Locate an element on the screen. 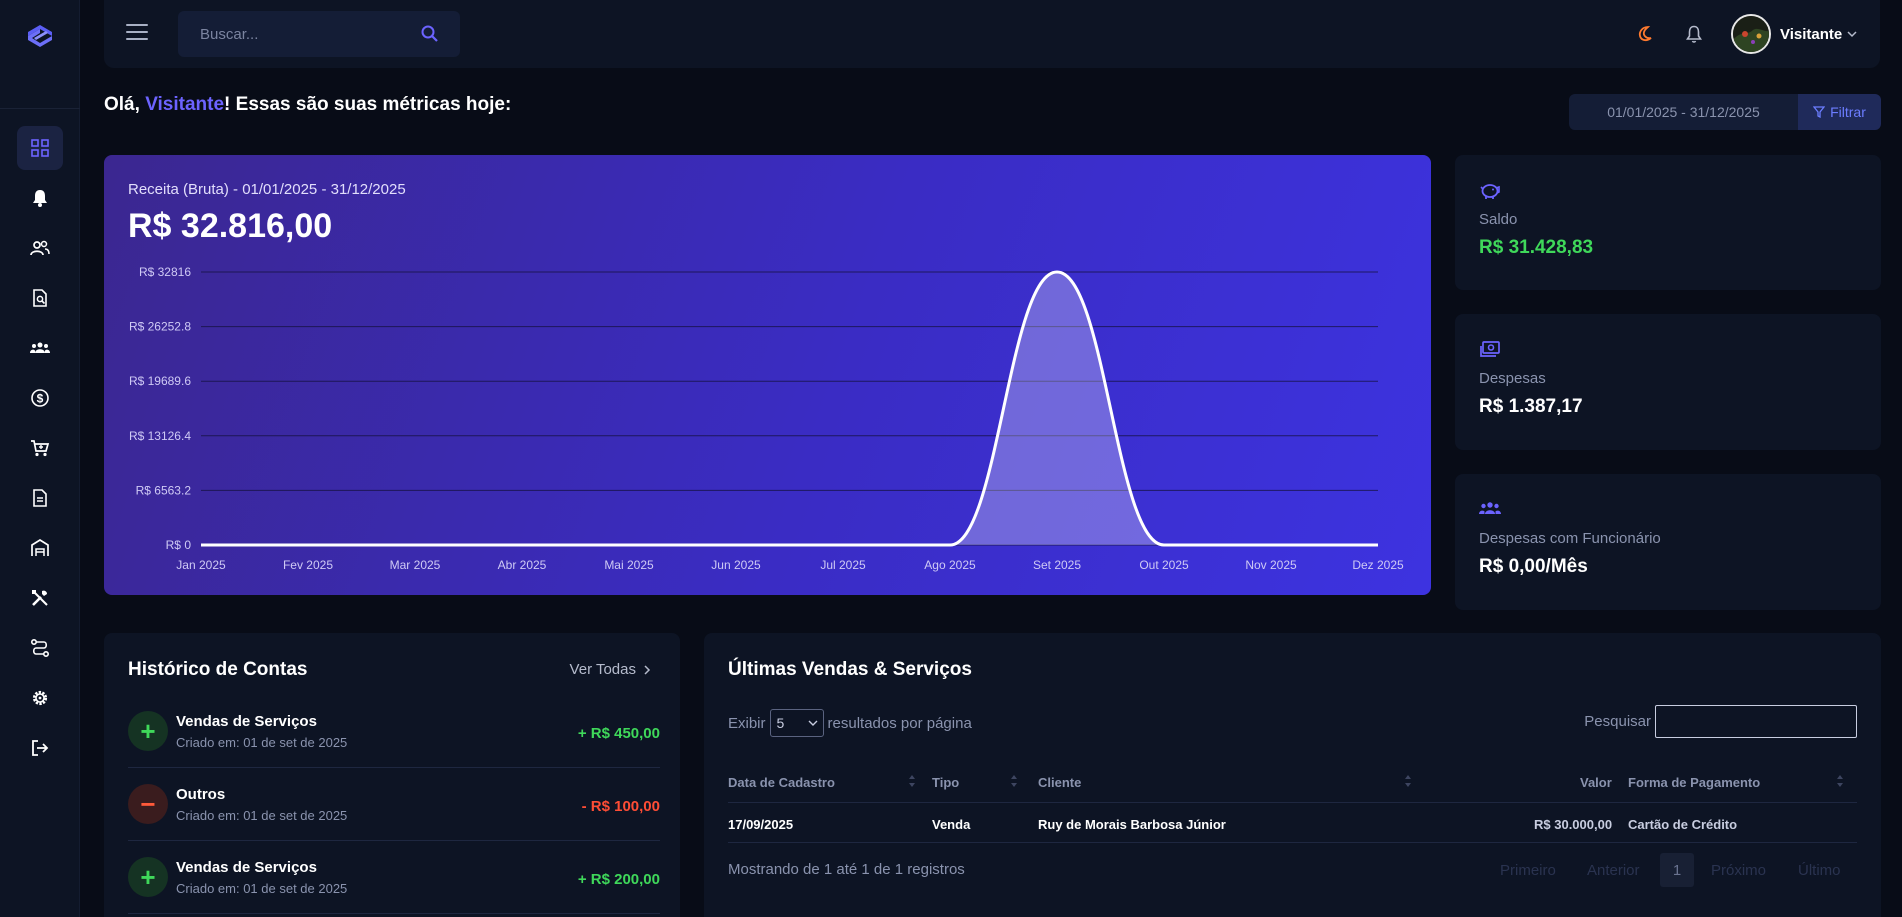  cell-type: Venda is located at coordinates (951, 824).